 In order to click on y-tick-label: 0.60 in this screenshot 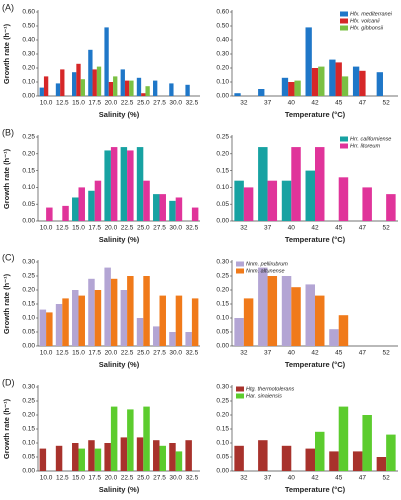, I will do `click(28, 12)`.